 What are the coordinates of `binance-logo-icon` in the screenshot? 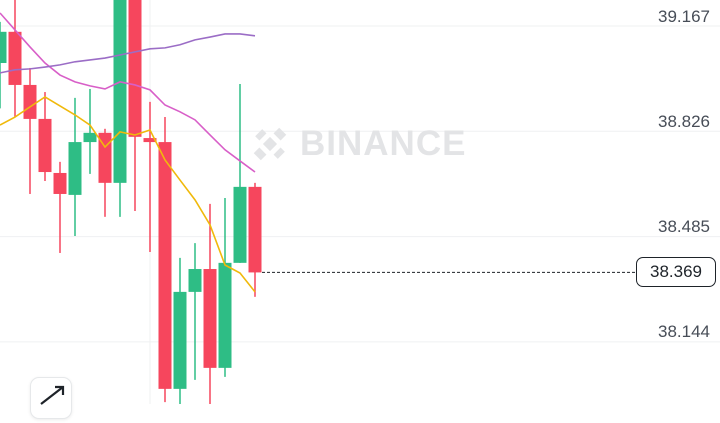 It's located at (270, 144).